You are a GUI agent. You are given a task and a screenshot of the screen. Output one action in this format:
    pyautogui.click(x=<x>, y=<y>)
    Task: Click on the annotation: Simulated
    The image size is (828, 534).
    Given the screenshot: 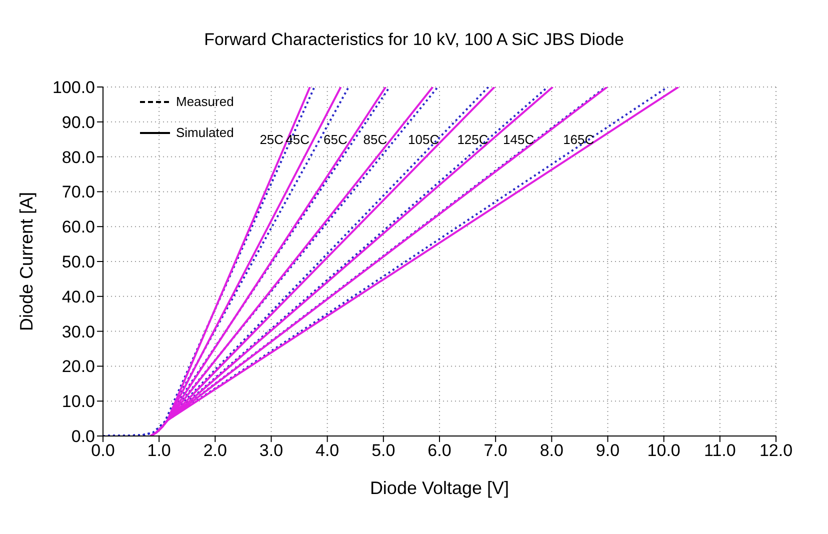 What is the action you would take?
    pyautogui.click(x=205, y=132)
    